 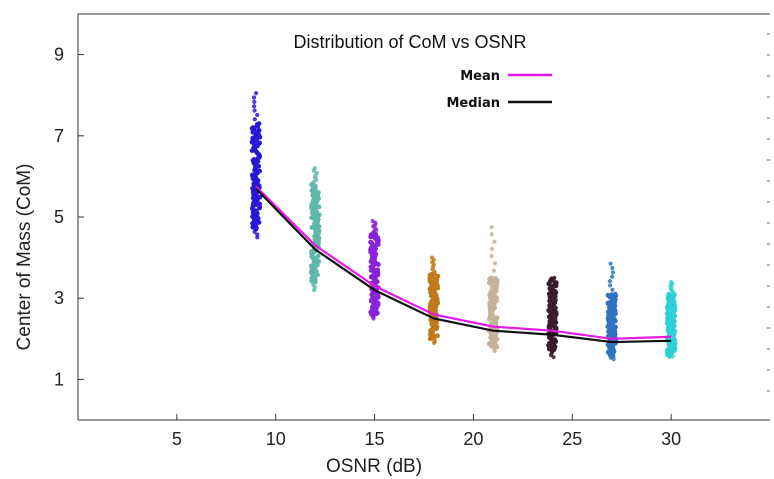 I want to click on x-tick-label: 10, so click(x=276, y=439).